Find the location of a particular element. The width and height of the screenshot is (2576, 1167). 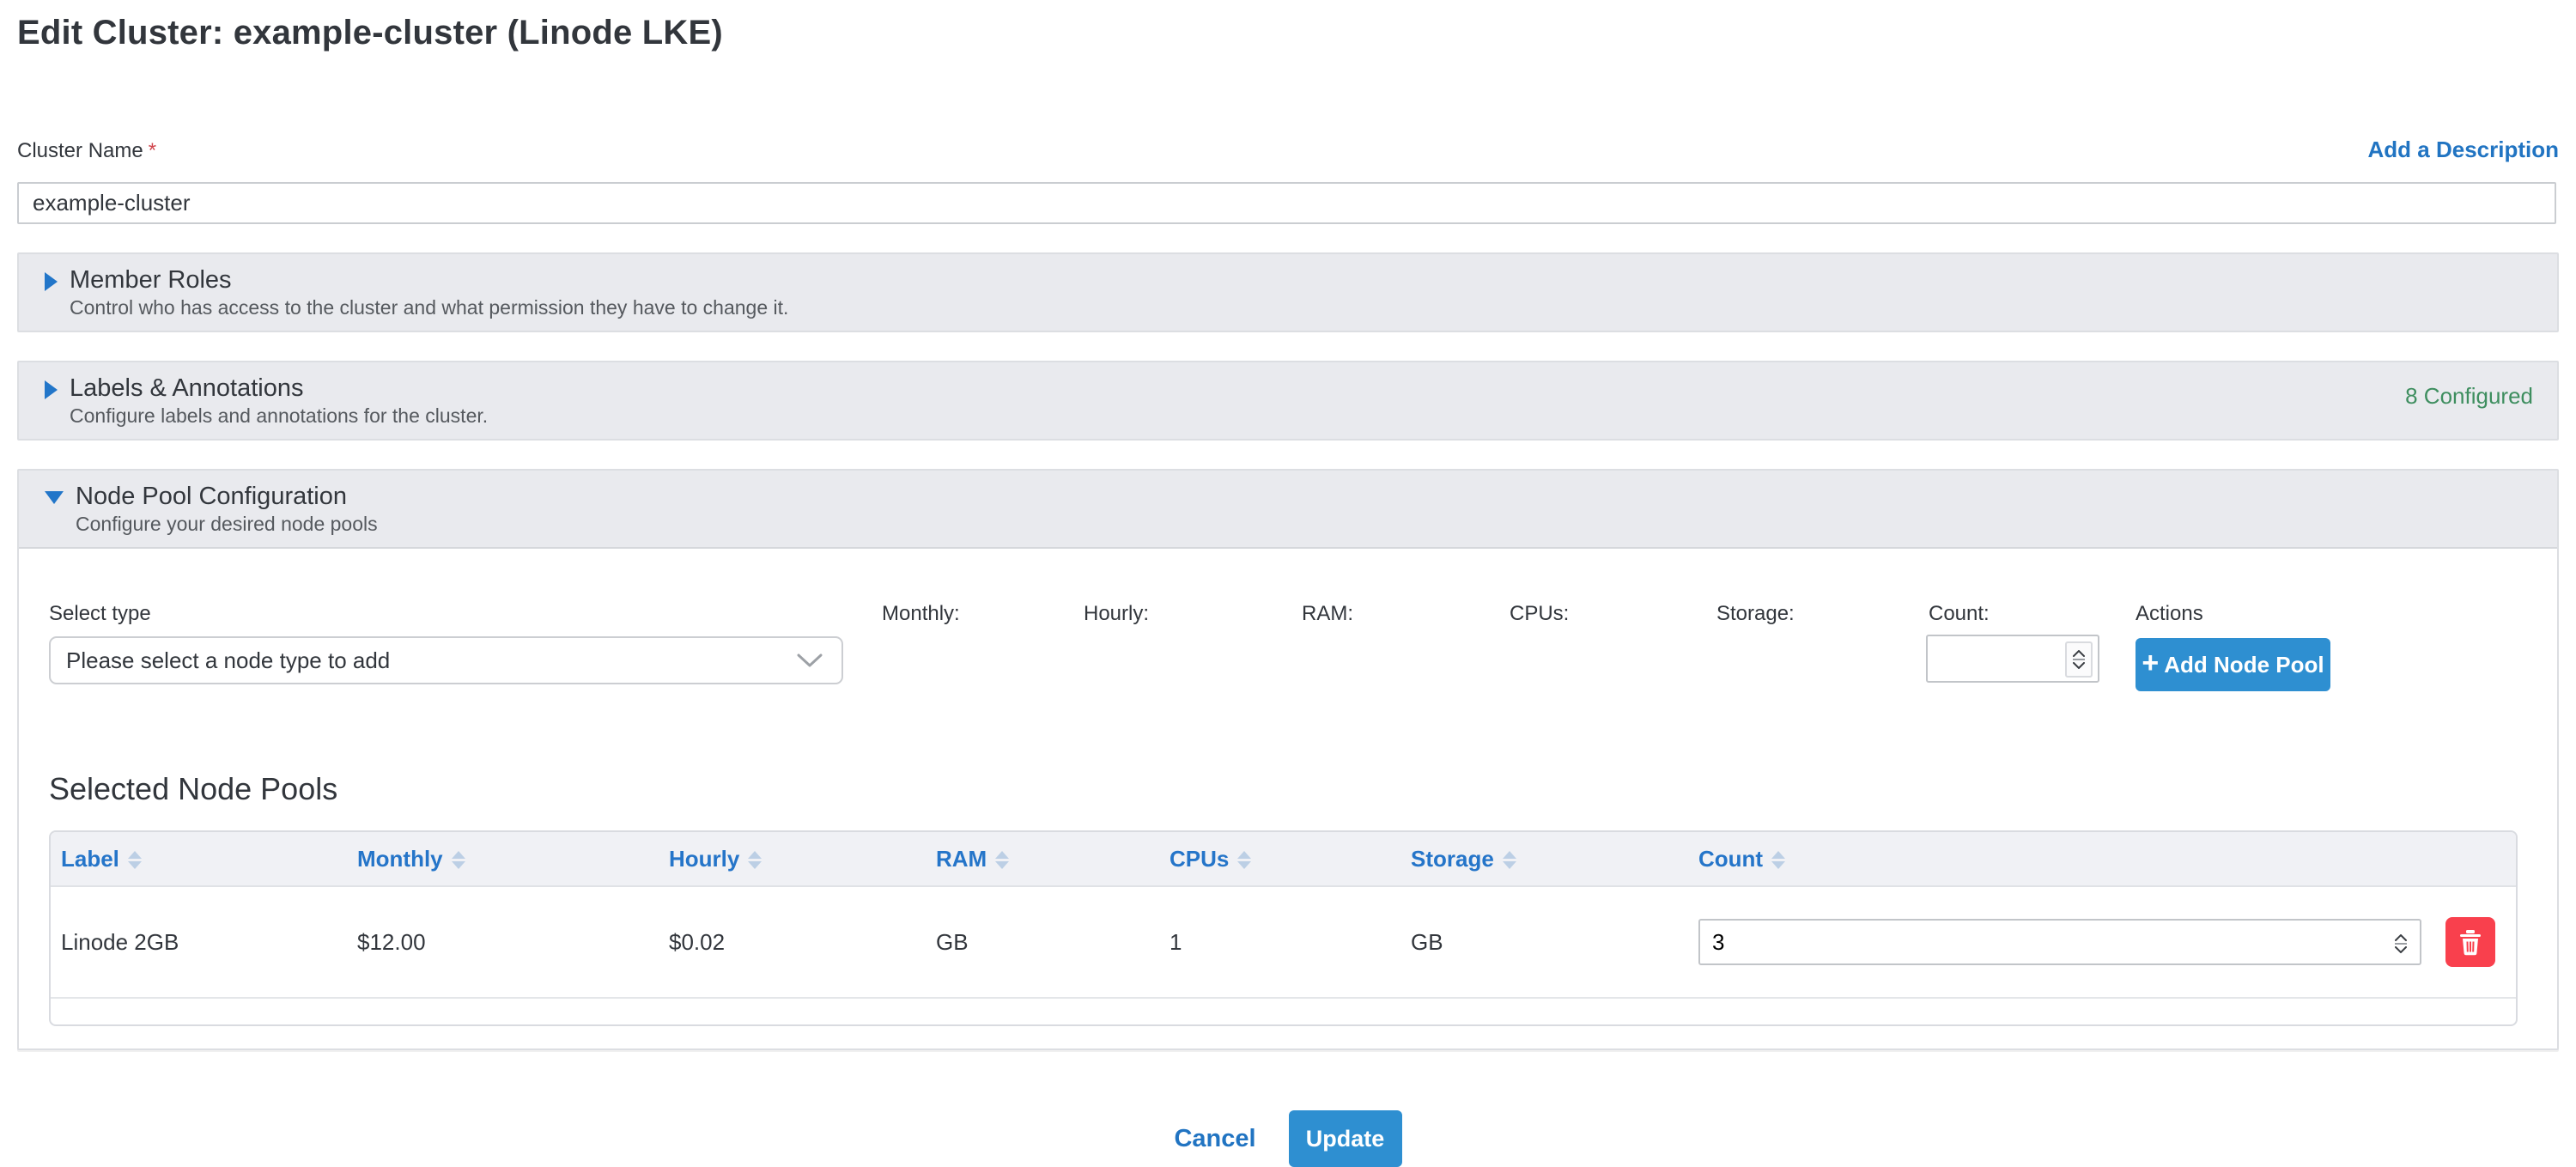

row-count-field is located at coordinates (2060, 942).